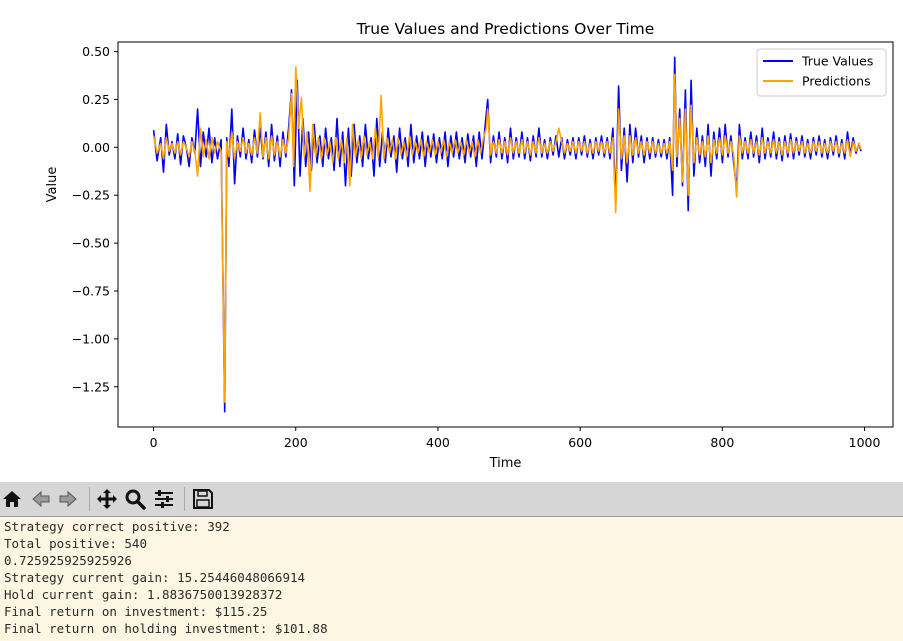 The height and width of the screenshot is (641, 903). What do you see at coordinates (41, 499) in the screenshot?
I see `back-icon` at bounding box center [41, 499].